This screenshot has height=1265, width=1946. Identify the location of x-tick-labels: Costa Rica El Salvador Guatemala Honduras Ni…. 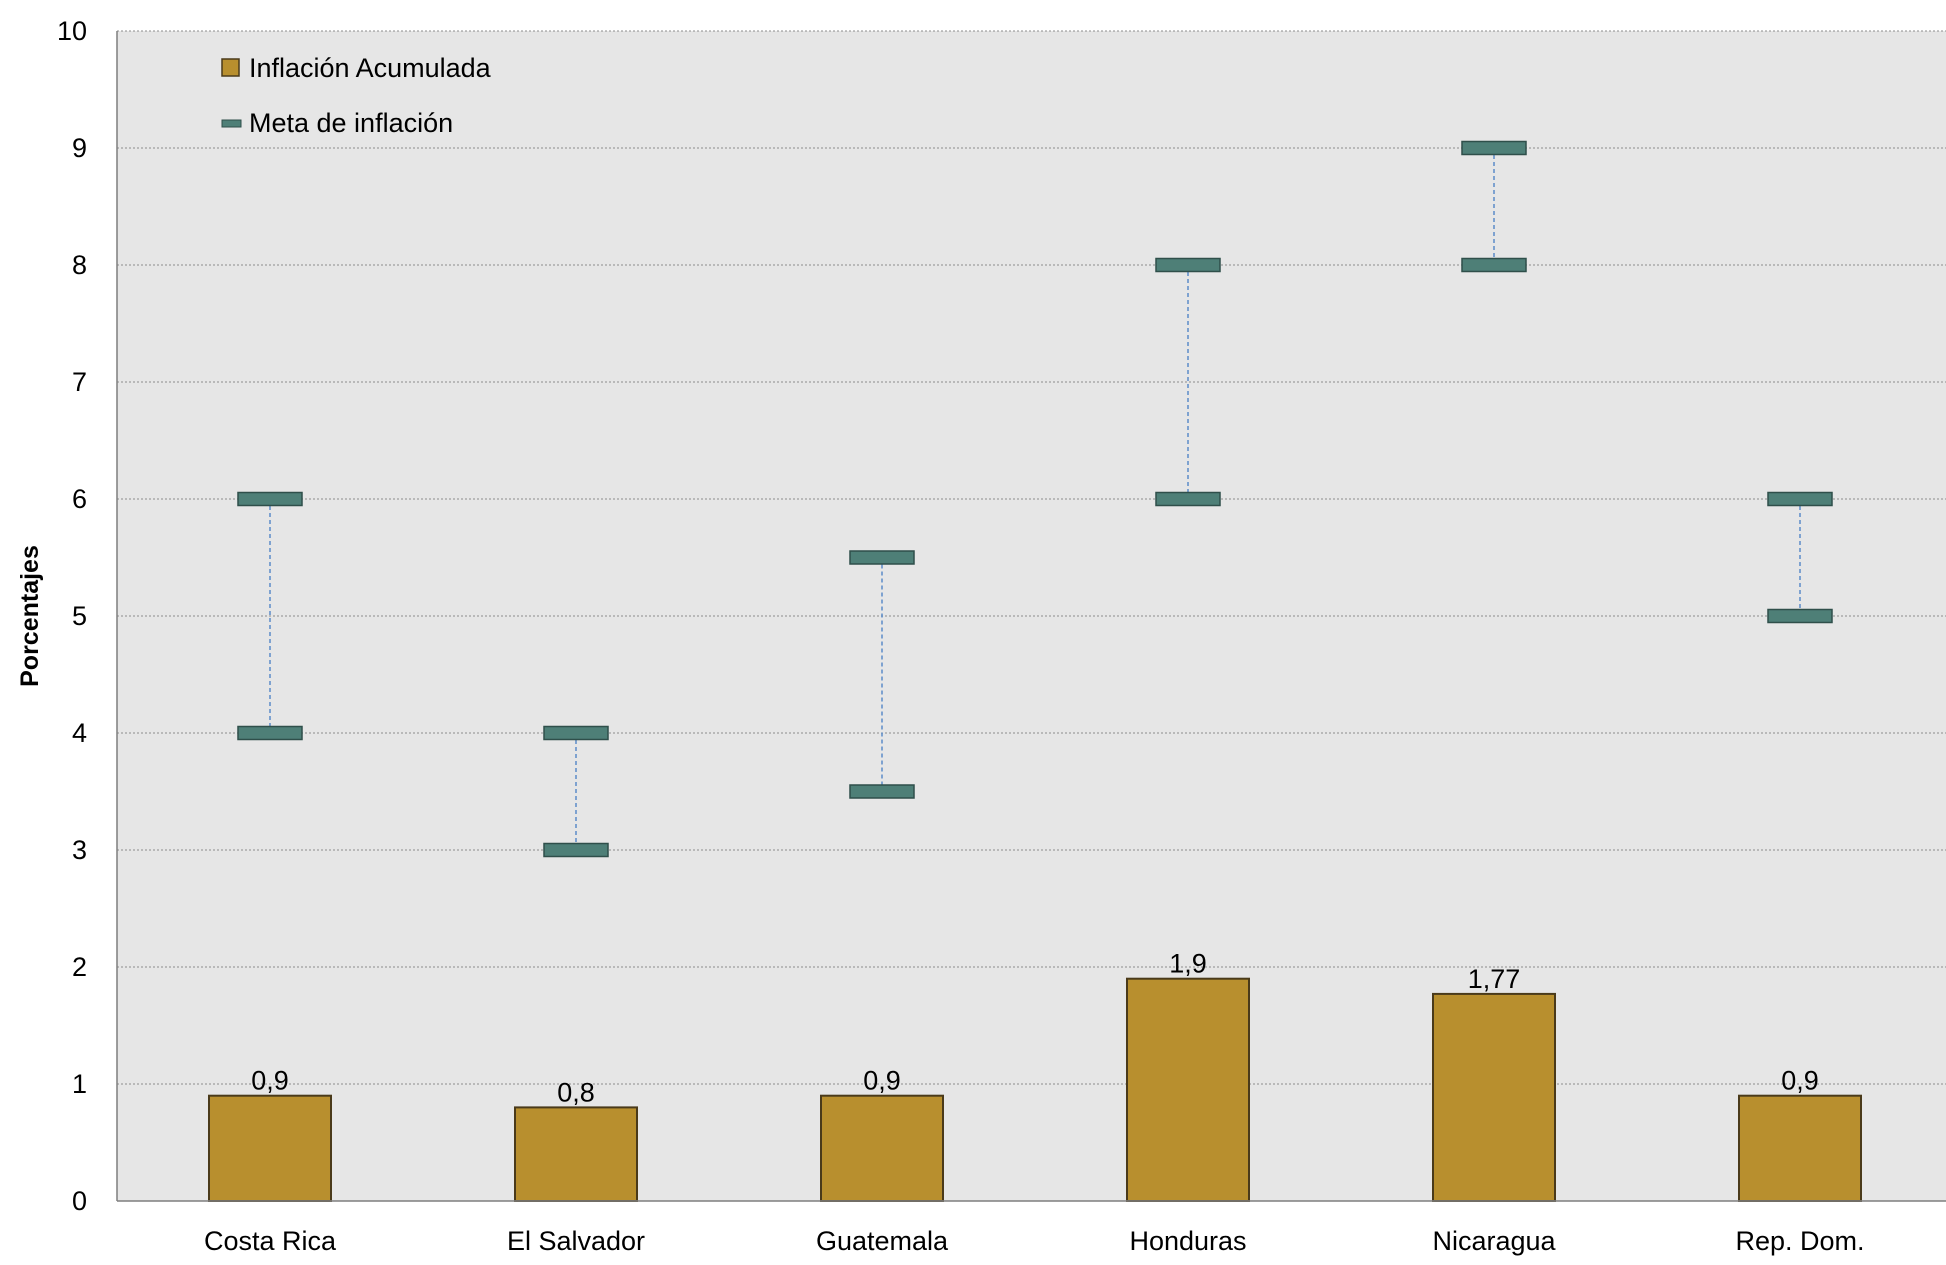
(1034, 1241).